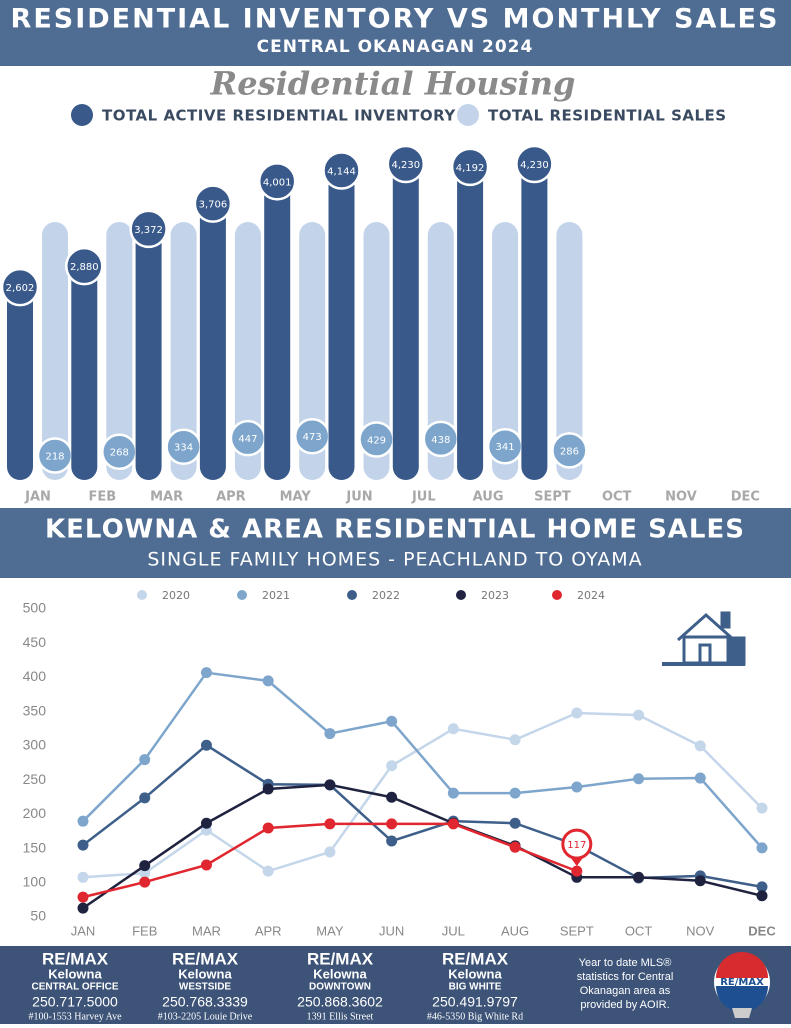  Describe the element at coordinates (183, 448) in the screenshot. I see `value-label: 334` at that location.